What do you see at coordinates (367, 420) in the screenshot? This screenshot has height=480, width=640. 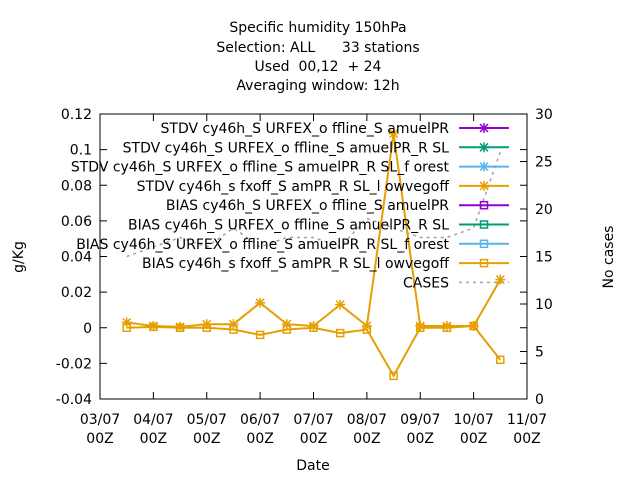 I see `x-tick-label-date: 08/07` at bounding box center [367, 420].